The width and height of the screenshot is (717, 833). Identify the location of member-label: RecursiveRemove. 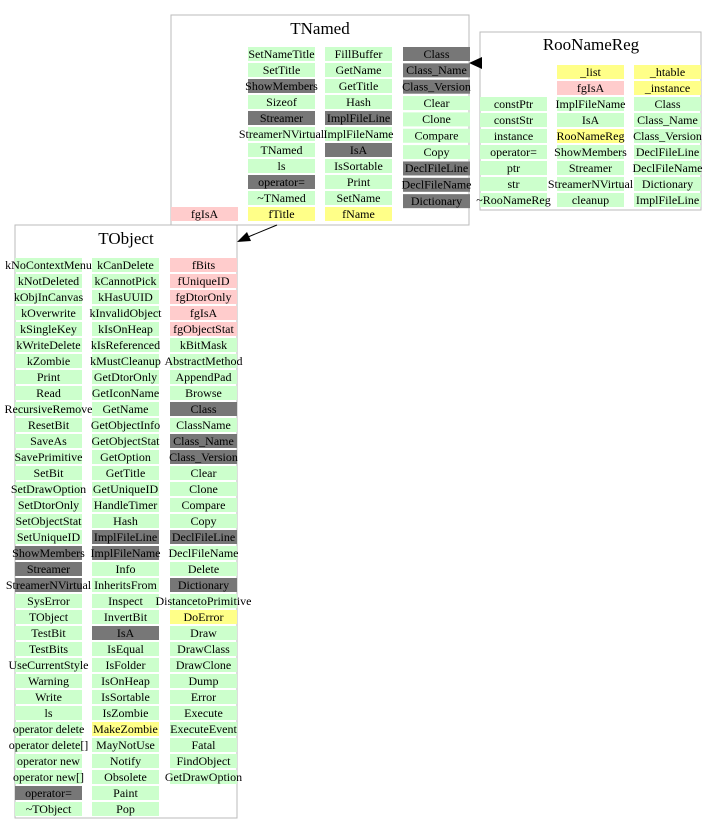
(49, 409).